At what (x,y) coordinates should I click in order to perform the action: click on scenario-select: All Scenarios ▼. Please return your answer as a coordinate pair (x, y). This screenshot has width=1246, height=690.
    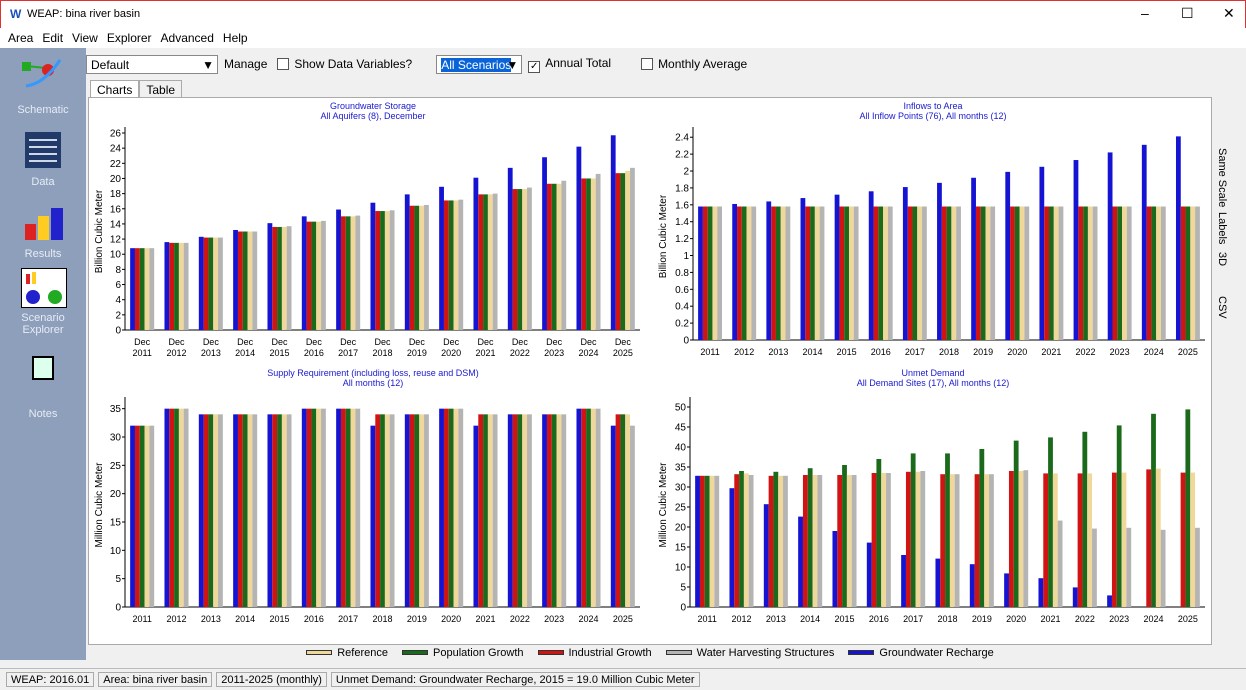
    Looking at the image, I should click on (479, 64).